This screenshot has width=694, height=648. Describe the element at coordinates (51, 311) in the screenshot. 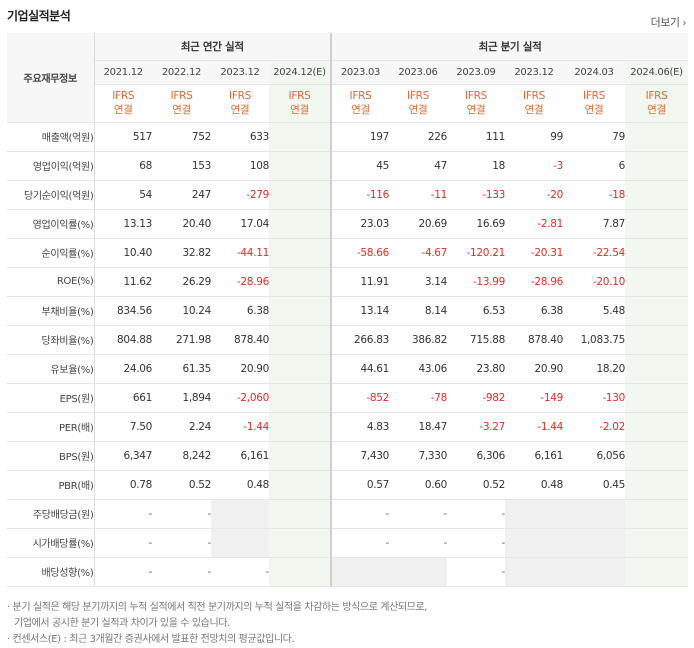

I see `row-label: 부채비율(%)` at that location.